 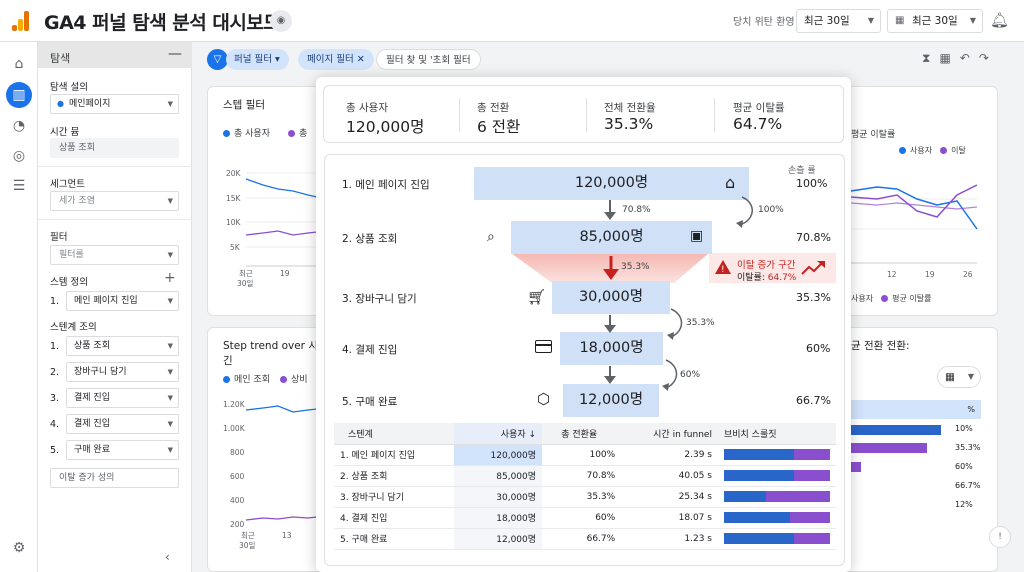 What do you see at coordinates (122, 424) in the screenshot?
I see `step-dropdown-4: 결제 진입 ▼` at bounding box center [122, 424].